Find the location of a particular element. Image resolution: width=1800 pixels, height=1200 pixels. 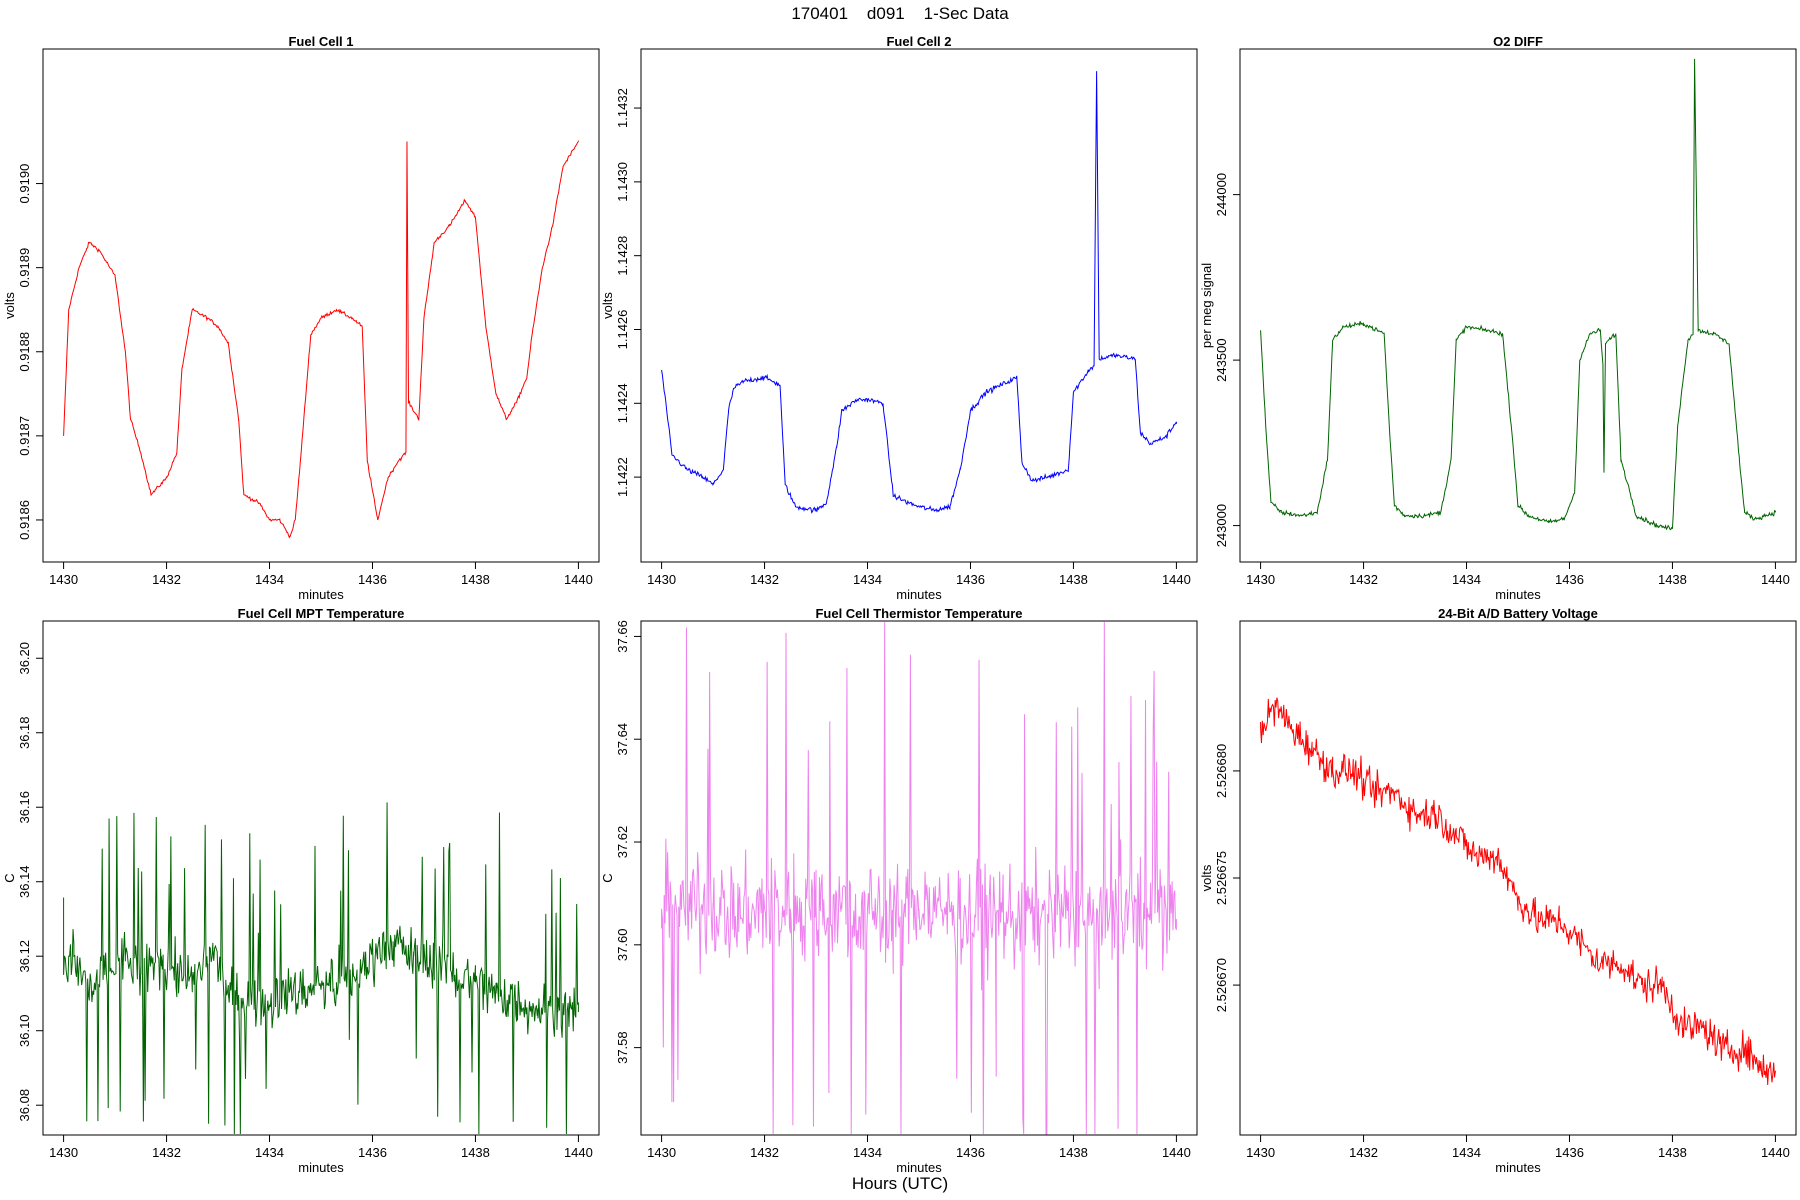

y-tick-label: 37.64 is located at coordinates (622, 739).